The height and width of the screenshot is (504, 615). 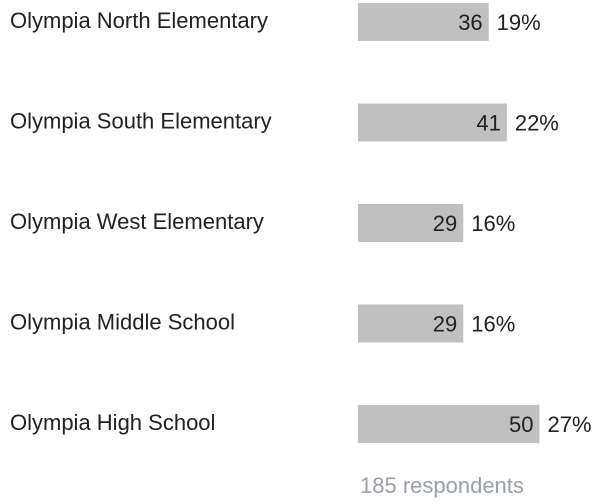 What do you see at coordinates (137, 221) in the screenshot?
I see `category-label: Olympia West Elementary` at bounding box center [137, 221].